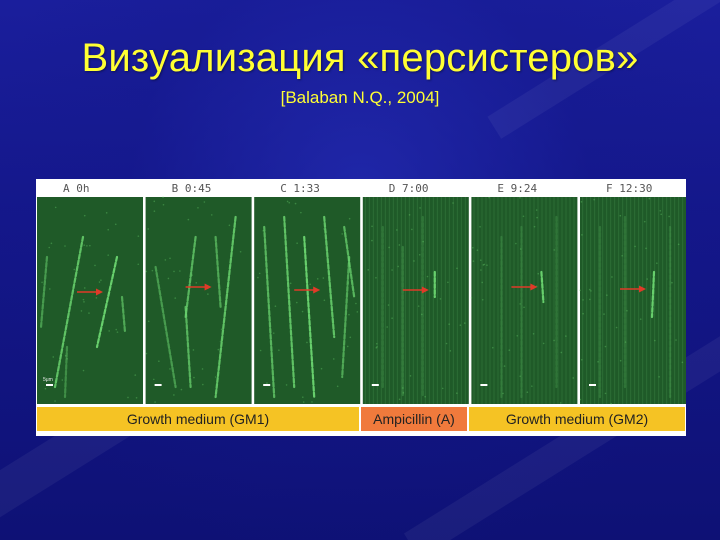  Describe the element at coordinates (198, 419) in the screenshot. I see `condition-label: Growth medium (GM1)` at that location.